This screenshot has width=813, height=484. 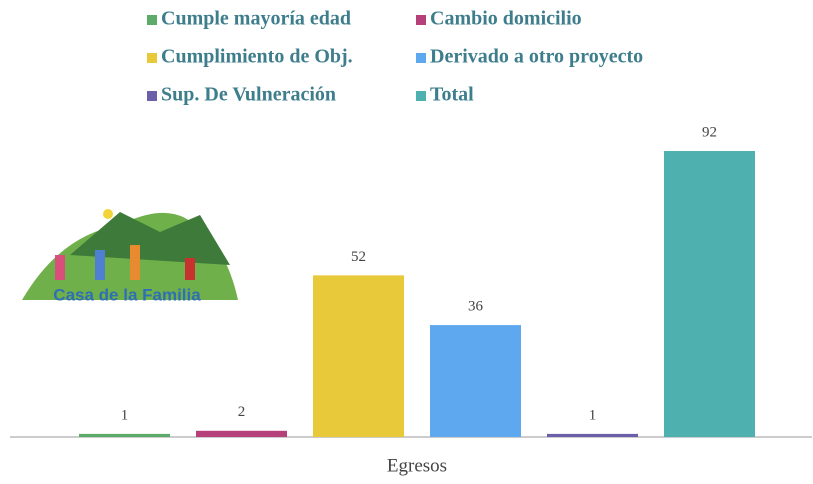 What do you see at coordinates (127, 294) in the screenshot?
I see `logo-title: Casa de la Familia` at bounding box center [127, 294].